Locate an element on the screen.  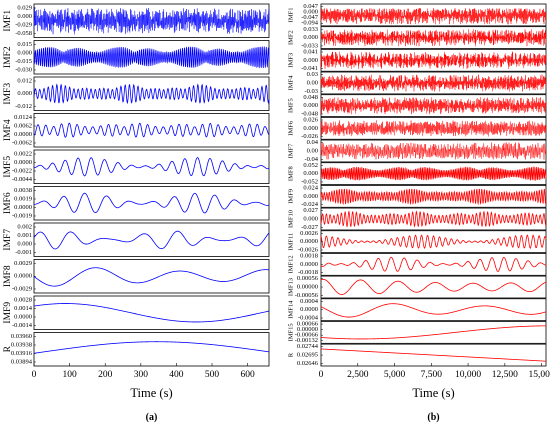
y-tick-label: 0.0014 is located at coordinates (23, 308).